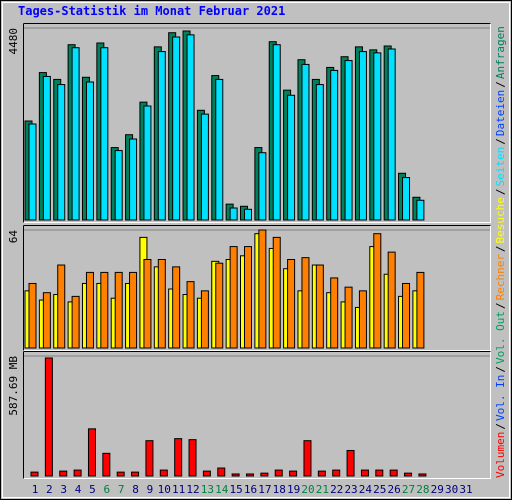  Describe the element at coordinates (107, 489) in the screenshot. I see `x-tick-label: 6` at that location.